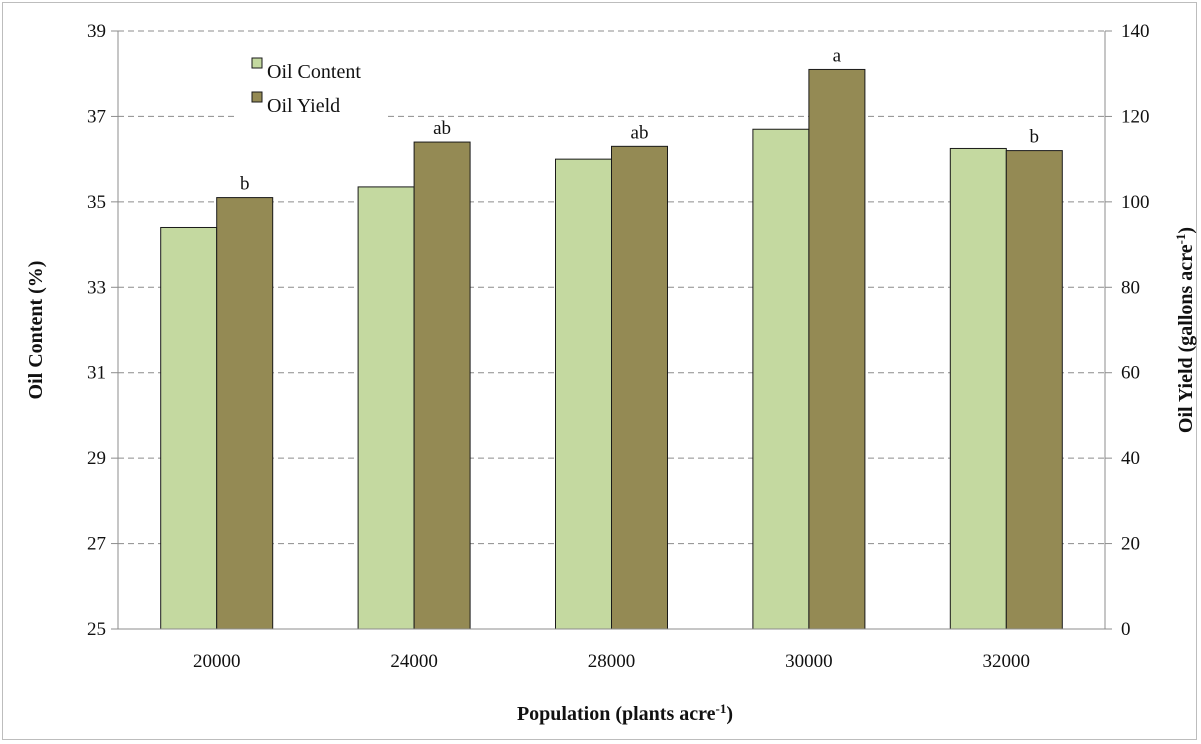 The width and height of the screenshot is (1201, 744). What do you see at coordinates (809, 661) in the screenshot?
I see `x-tick-label: 30000` at bounding box center [809, 661].